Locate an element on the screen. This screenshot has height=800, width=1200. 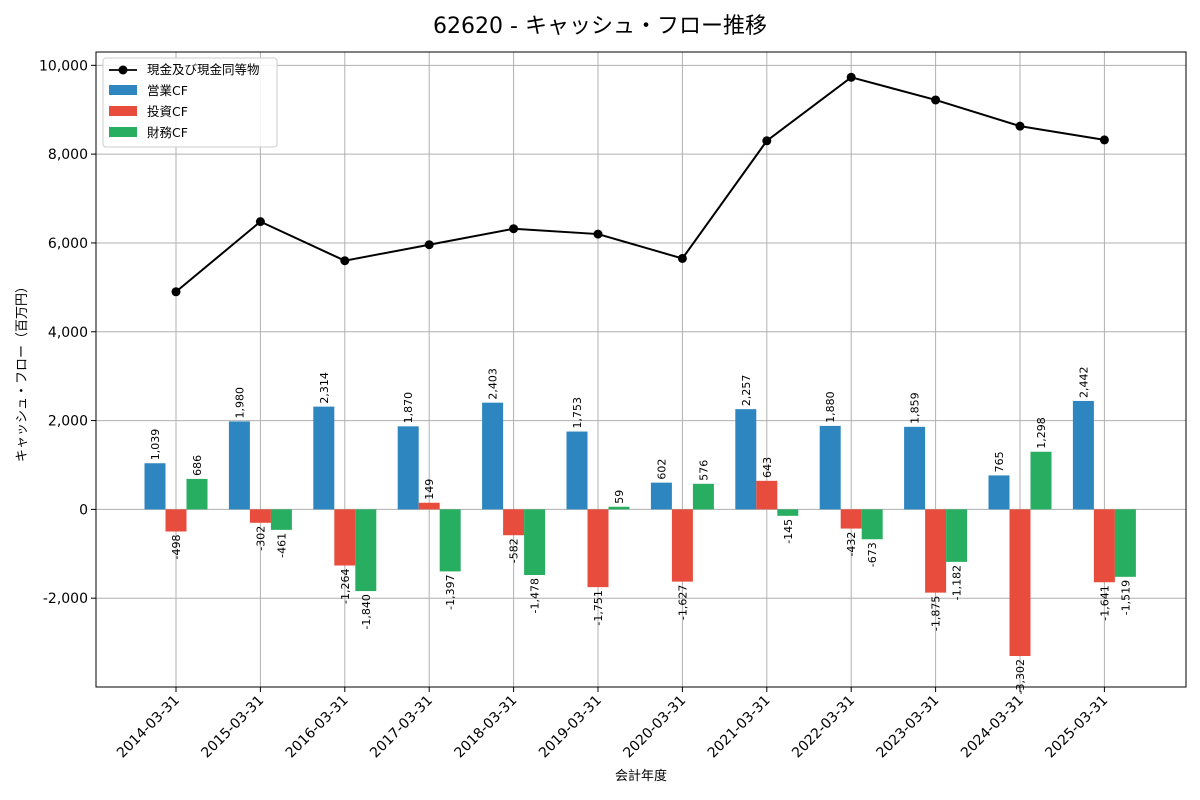
financing-cf-label: 686 is located at coordinates (197, 465).